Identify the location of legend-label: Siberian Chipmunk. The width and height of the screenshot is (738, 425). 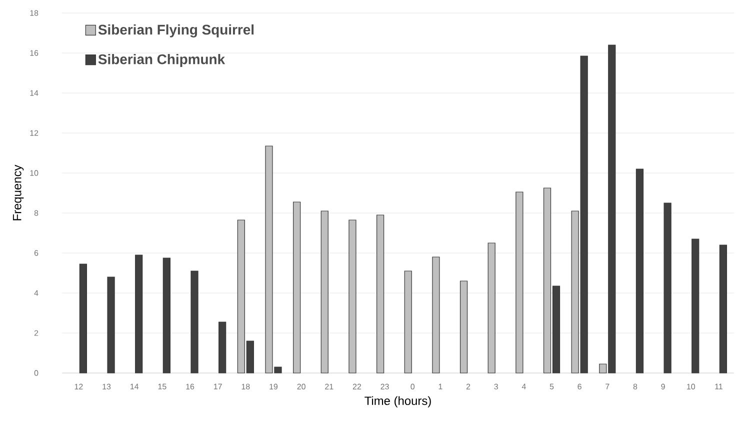
(162, 60).